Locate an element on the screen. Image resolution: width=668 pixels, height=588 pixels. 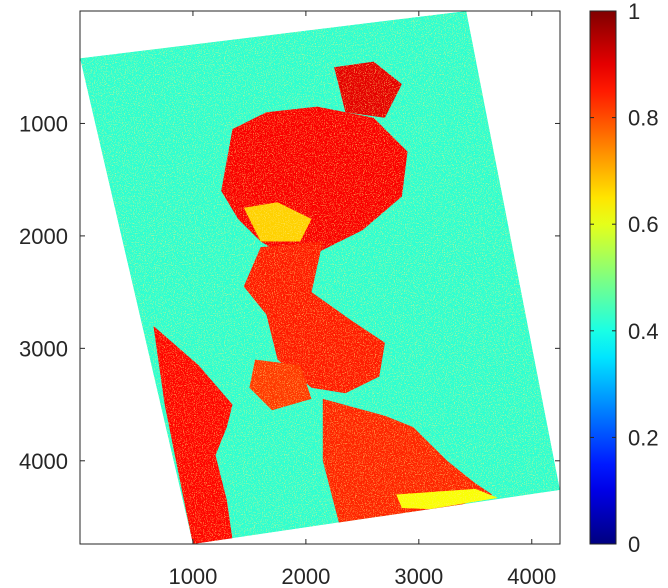
colorbar-ticks: 0 0.2 0.4 0.6 0.8 1 is located at coordinates (624, 278).